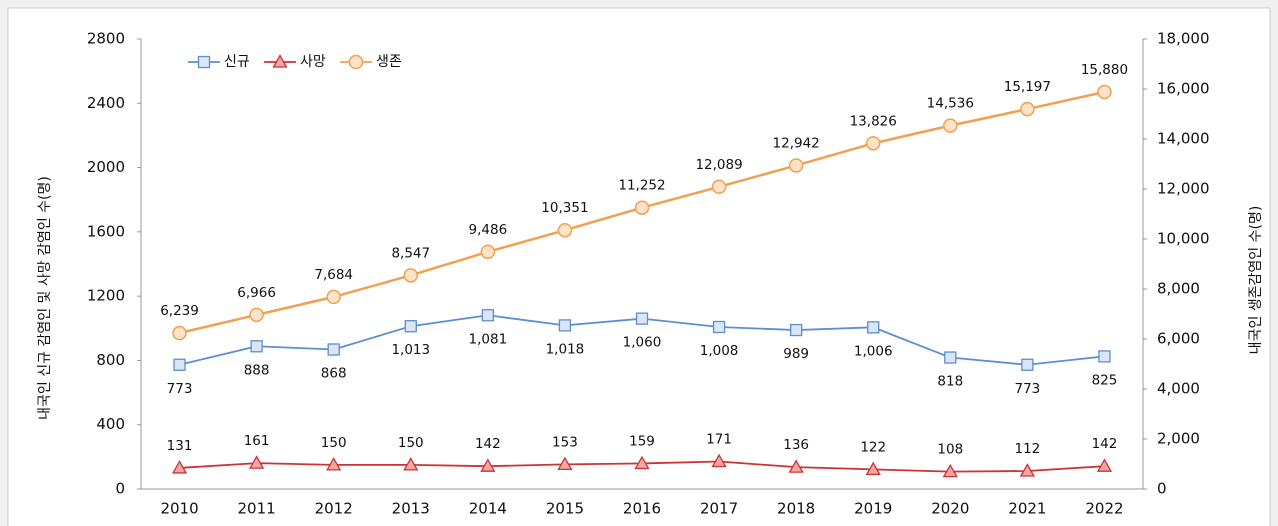 This screenshot has width=1278, height=526. Describe the element at coordinates (1105, 380) in the screenshot. I see `value-label: 825` at that location.